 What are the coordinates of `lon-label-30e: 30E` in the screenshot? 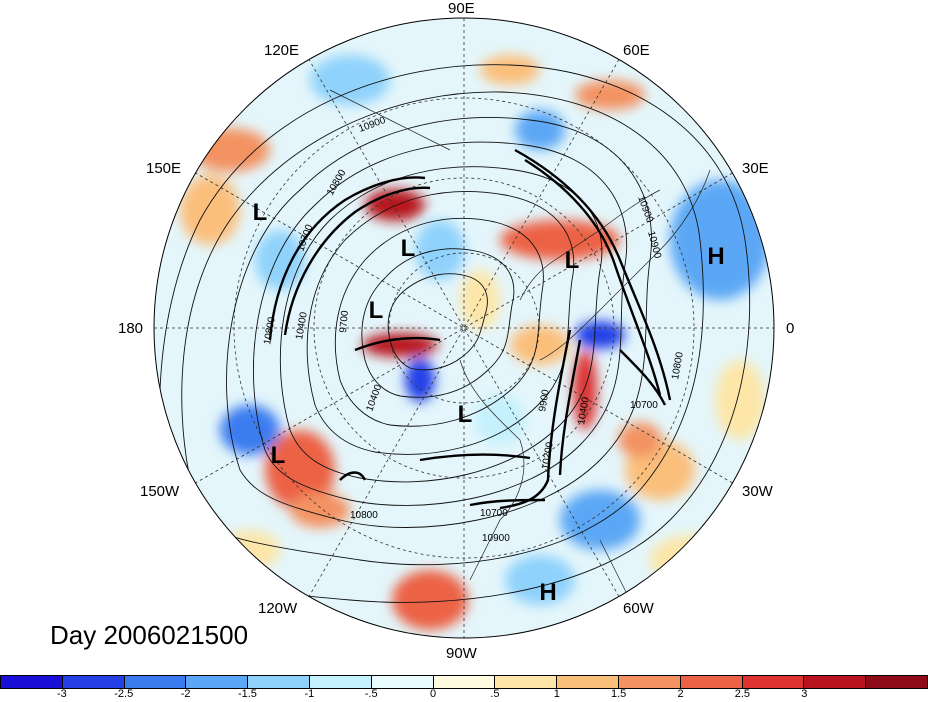 It's located at (755, 168).